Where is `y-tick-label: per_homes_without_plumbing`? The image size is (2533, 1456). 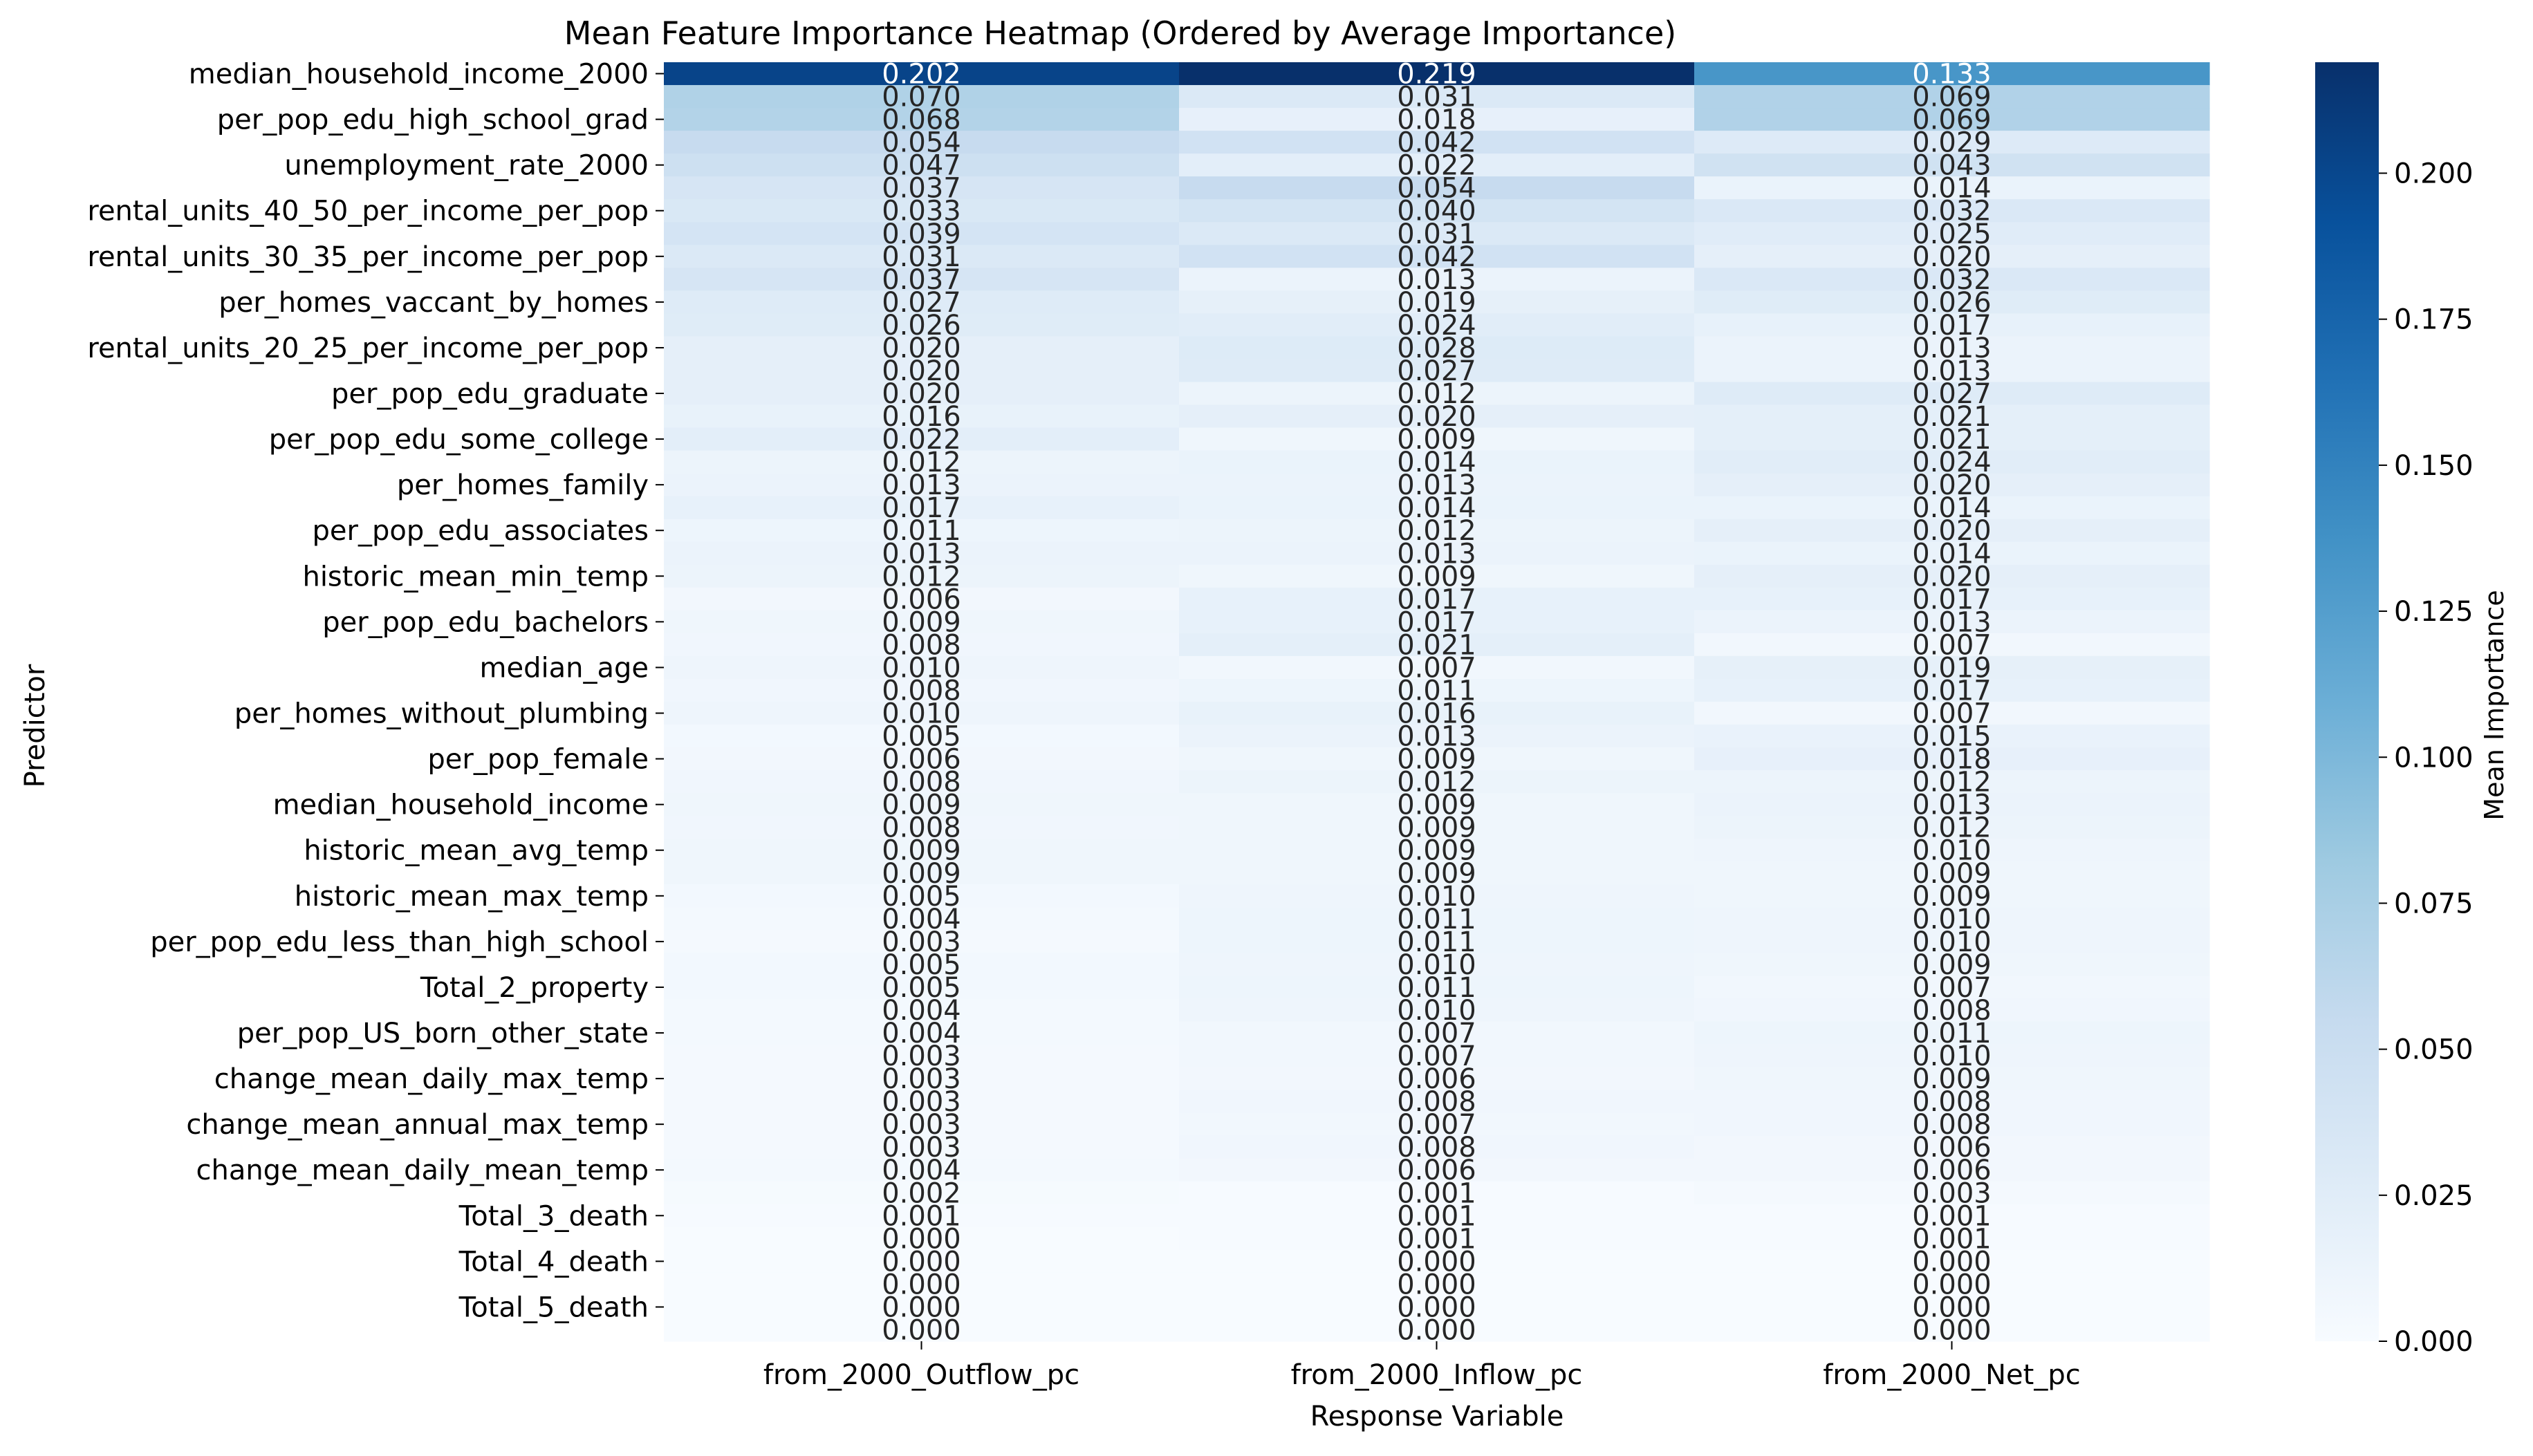 y-tick-label: per_homes_without_plumbing is located at coordinates (441, 714).